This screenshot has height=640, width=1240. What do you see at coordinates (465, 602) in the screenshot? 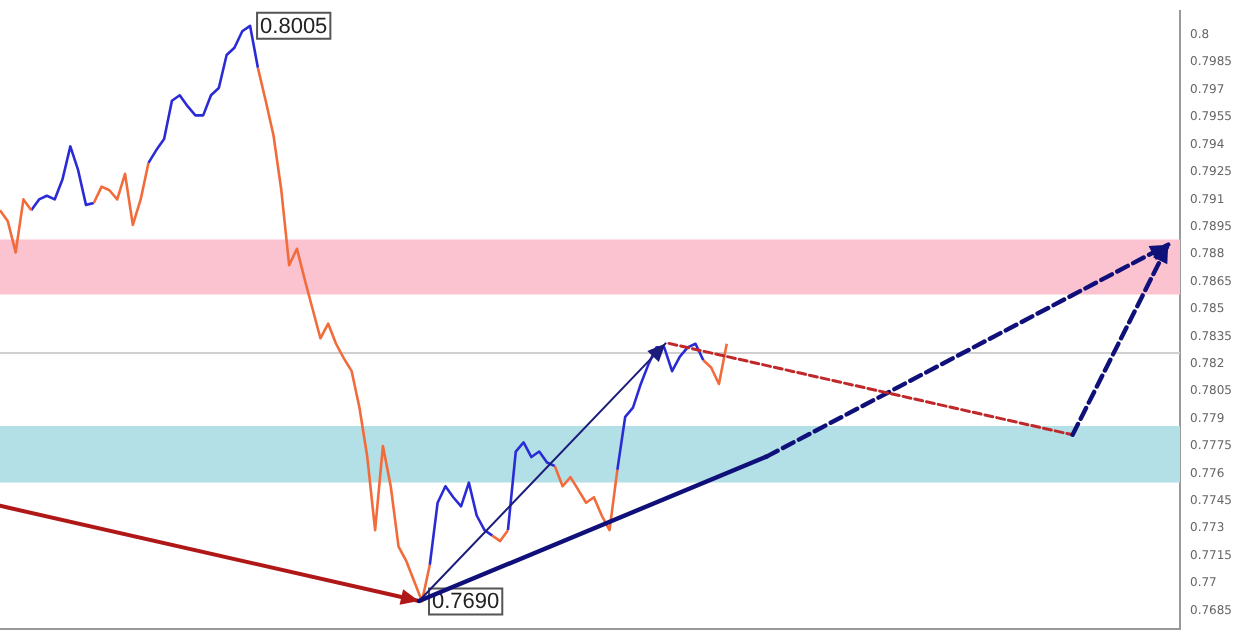
I see `annotation: 0.7690` at bounding box center [465, 602].